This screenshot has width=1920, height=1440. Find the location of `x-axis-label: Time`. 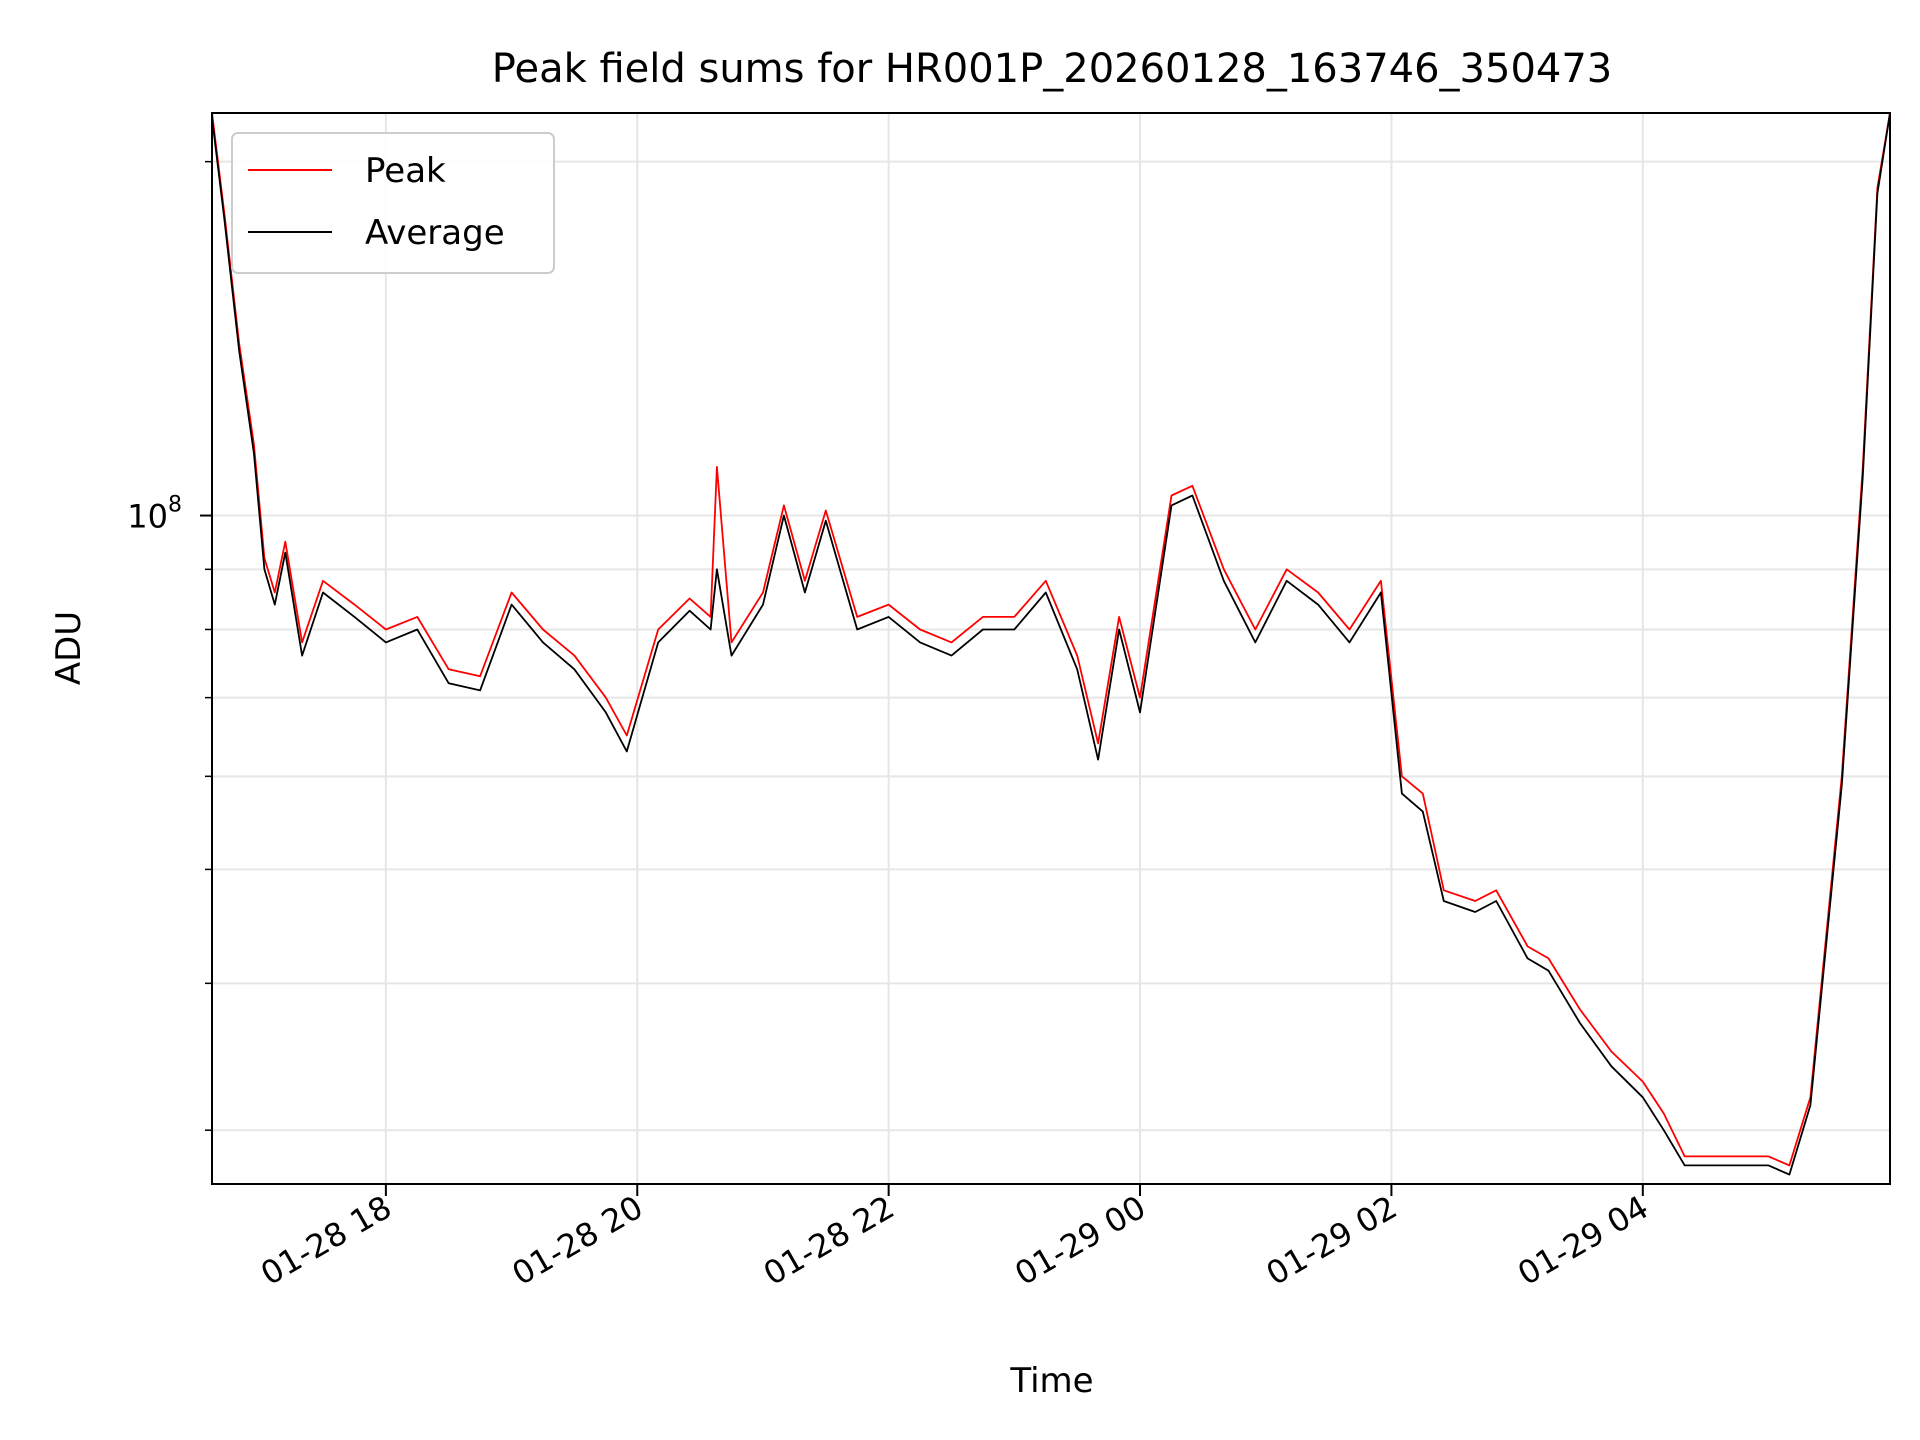

x-axis-label: Time is located at coordinates (1051, 1381).